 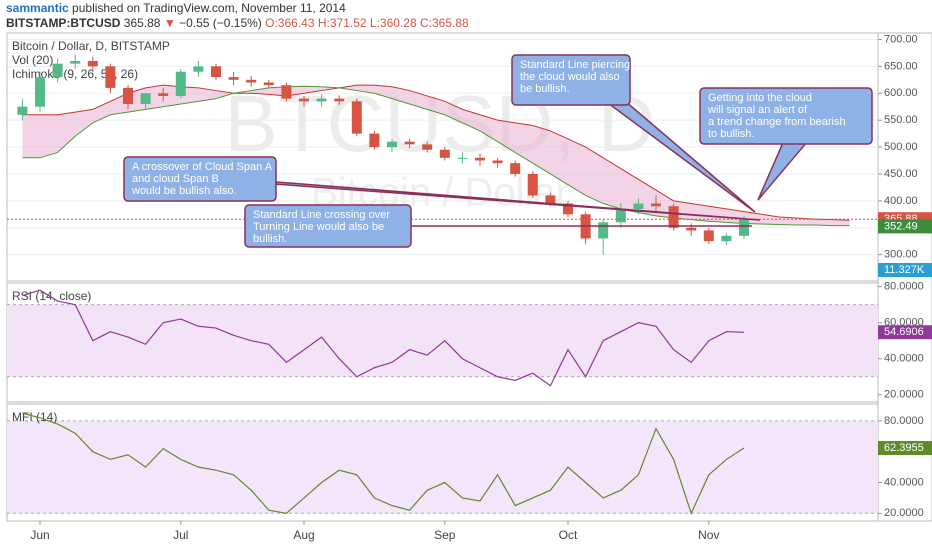 I want to click on volume-label: 11.327K, so click(x=904, y=270).